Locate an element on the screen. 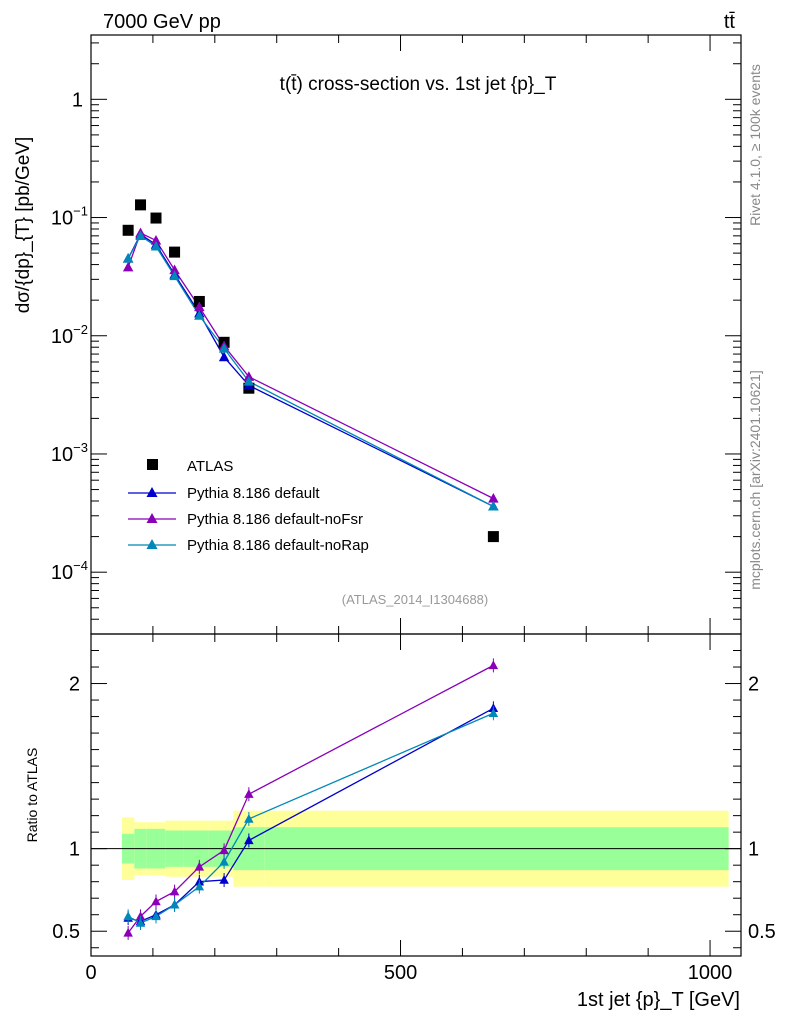  chart-title: t(t̄) cross-section vs. 1st jet {p}_T is located at coordinates (418, 84).